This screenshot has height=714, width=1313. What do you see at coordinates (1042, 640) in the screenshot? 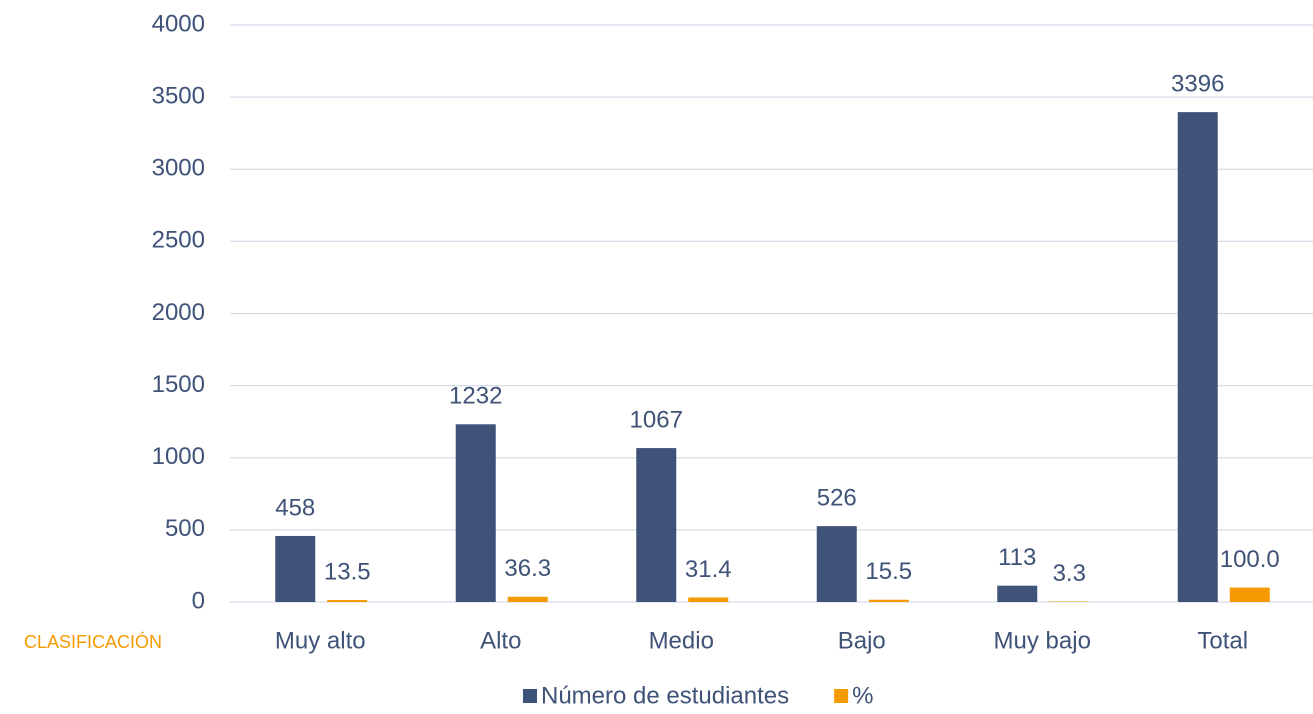
I see `x-tick-label: Muy bajo` at bounding box center [1042, 640].